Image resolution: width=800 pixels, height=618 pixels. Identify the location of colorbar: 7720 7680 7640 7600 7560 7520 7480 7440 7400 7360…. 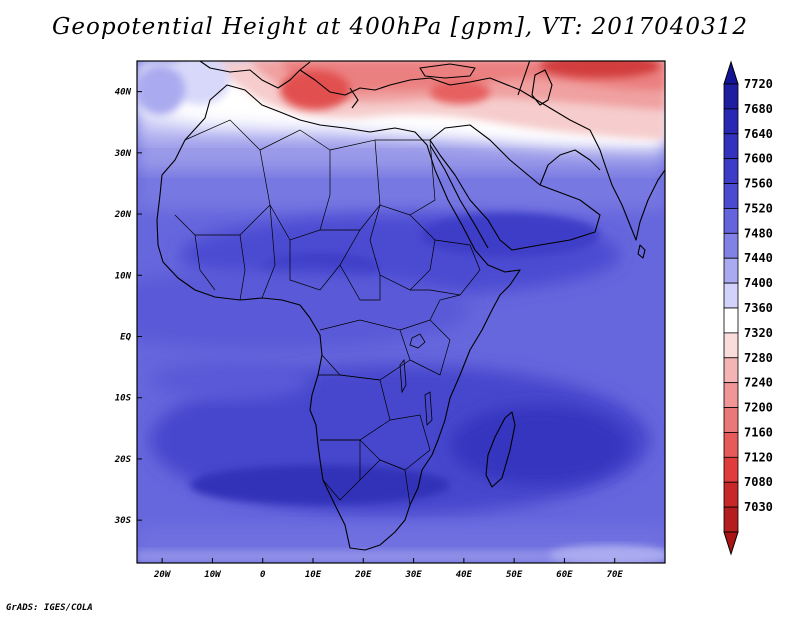
(748, 308).